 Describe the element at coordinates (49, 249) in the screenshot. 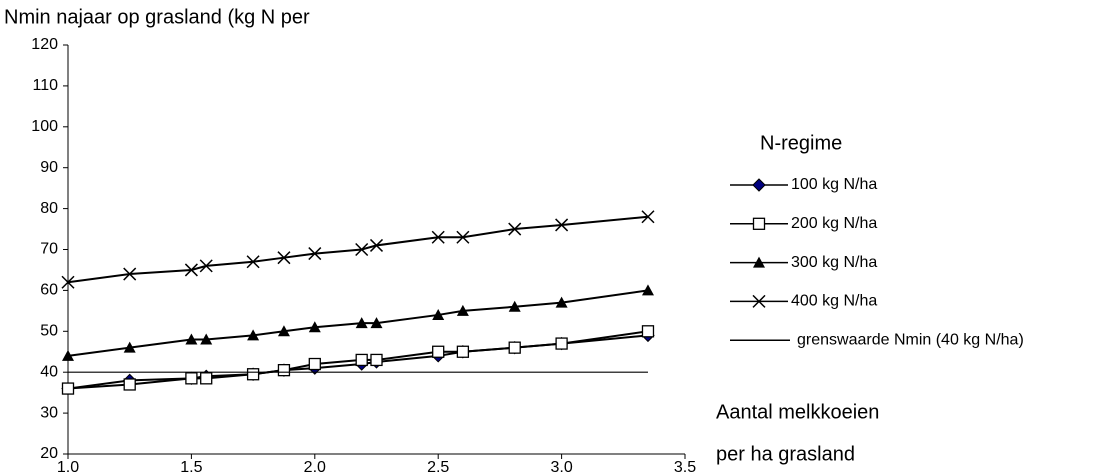

I see `y-tick-label: 70` at that location.